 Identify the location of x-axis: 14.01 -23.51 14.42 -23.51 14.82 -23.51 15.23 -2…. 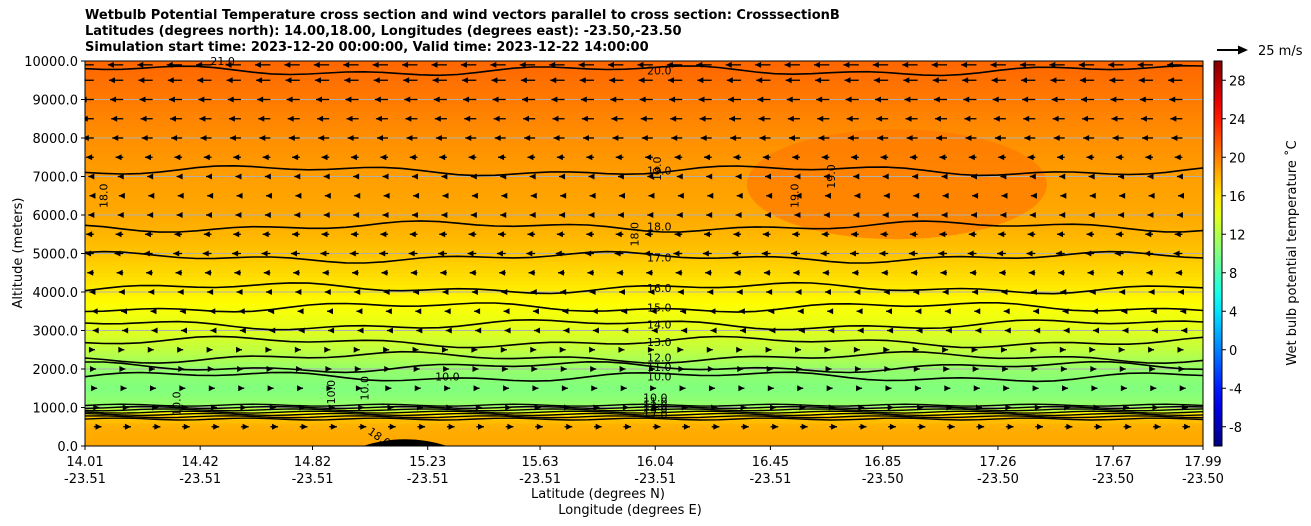
(644, 466).